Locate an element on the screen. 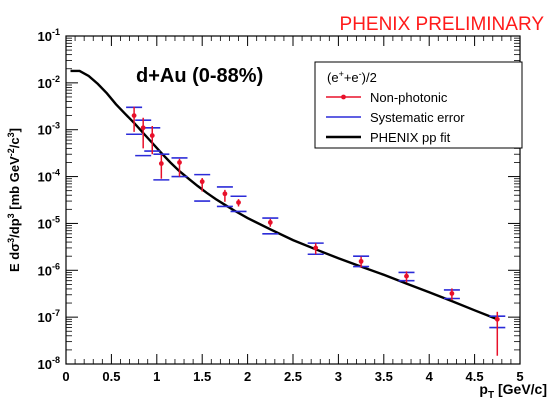 Image resolution: width=554 pixels, height=409 pixels. x-tick-label: 1.5 is located at coordinates (202, 376).